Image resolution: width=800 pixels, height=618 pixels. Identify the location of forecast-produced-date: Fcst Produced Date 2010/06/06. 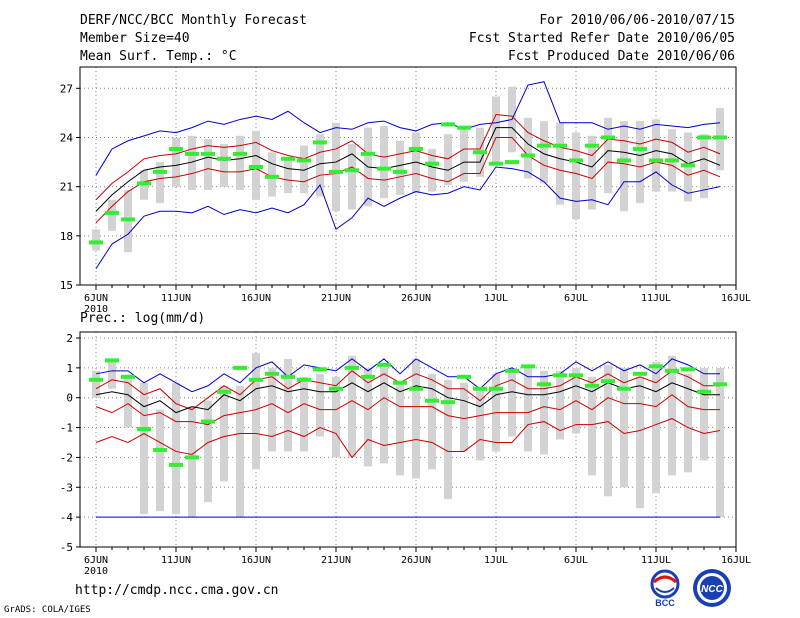
(621, 56).